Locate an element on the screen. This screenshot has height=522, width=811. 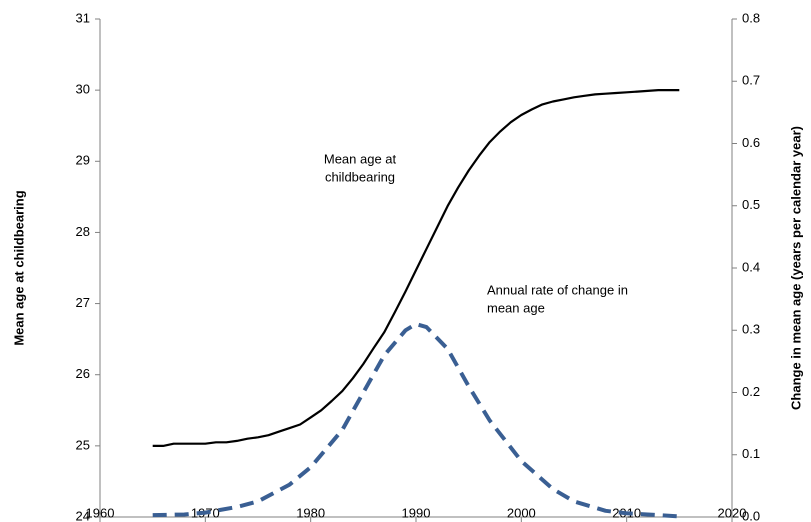
y2-tick-label: 0.3 is located at coordinates (751, 329).